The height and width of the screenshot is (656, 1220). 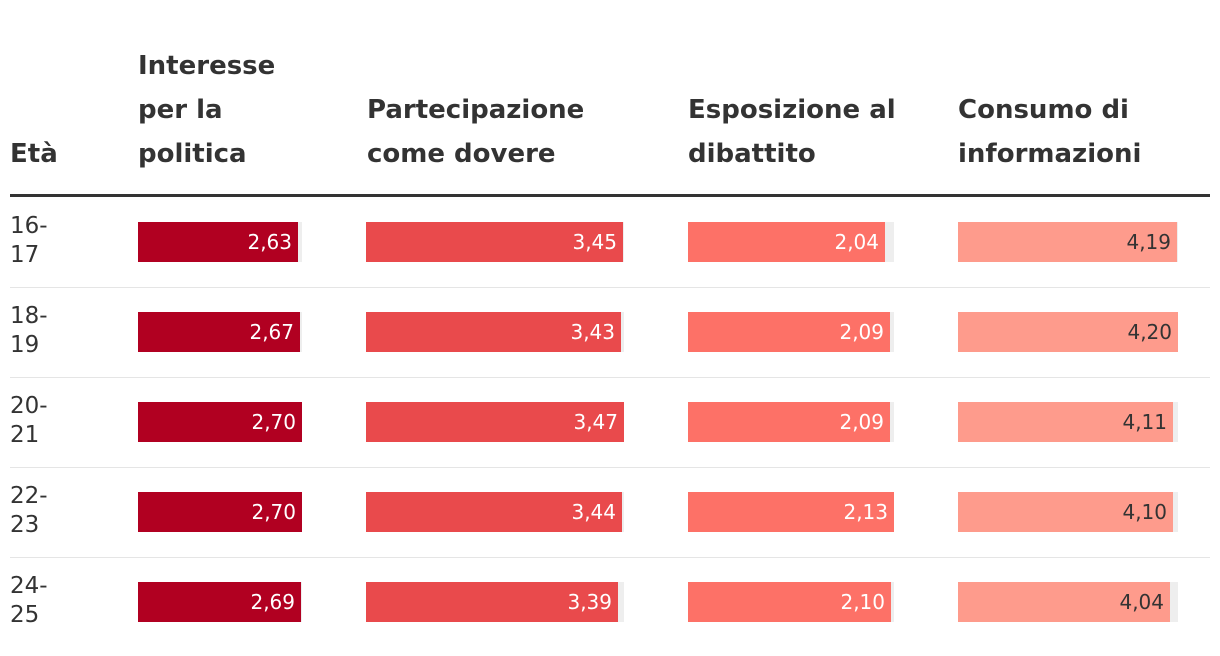 I want to click on bar-value-label: 2,63, so click(x=269, y=242).